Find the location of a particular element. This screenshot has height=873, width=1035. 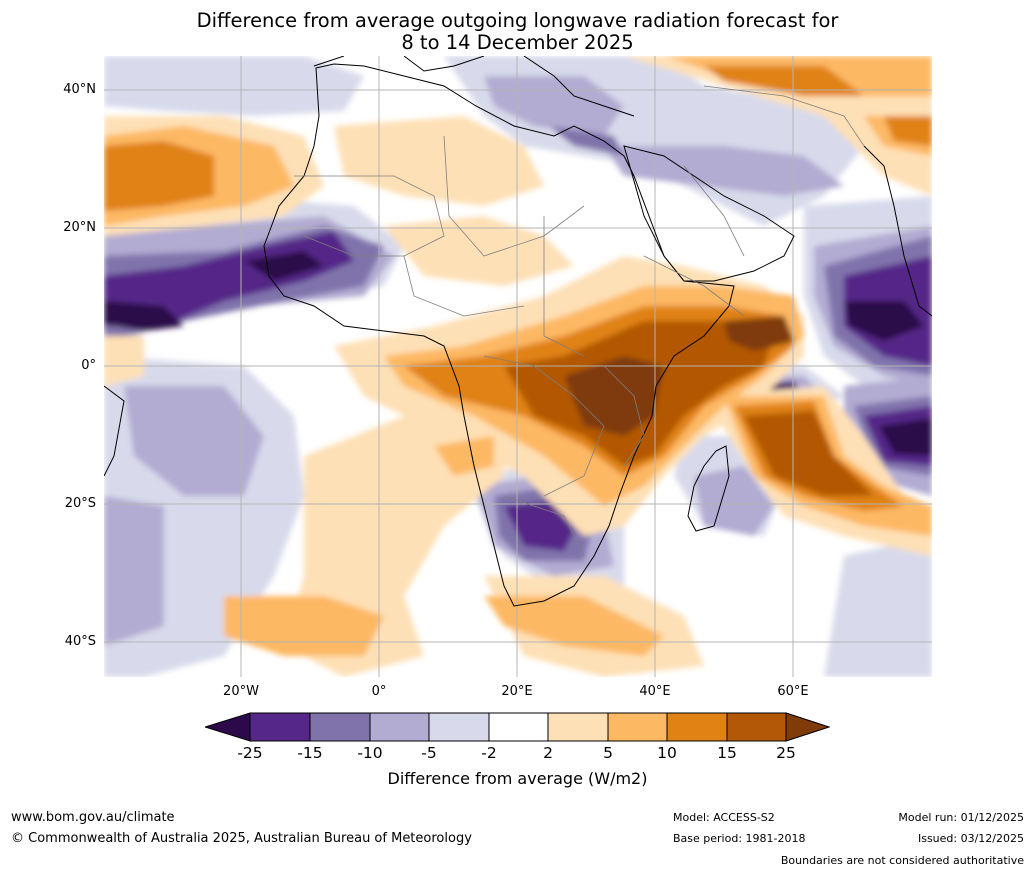

colorbar-tick: 15 is located at coordinates (727, 753).